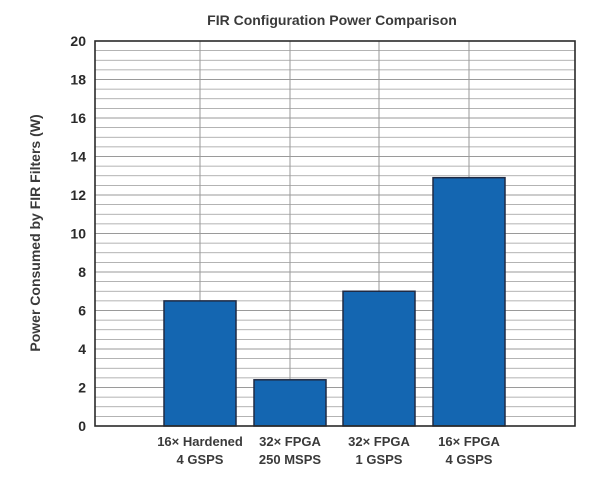 The width and height of the screenshot is (591, 478). What do you see at coordinates (35, 232) in the screenshot?
I see `y-axis-label: Power Consumed by FIR Filters (W)` at bounding box center [35, 232].